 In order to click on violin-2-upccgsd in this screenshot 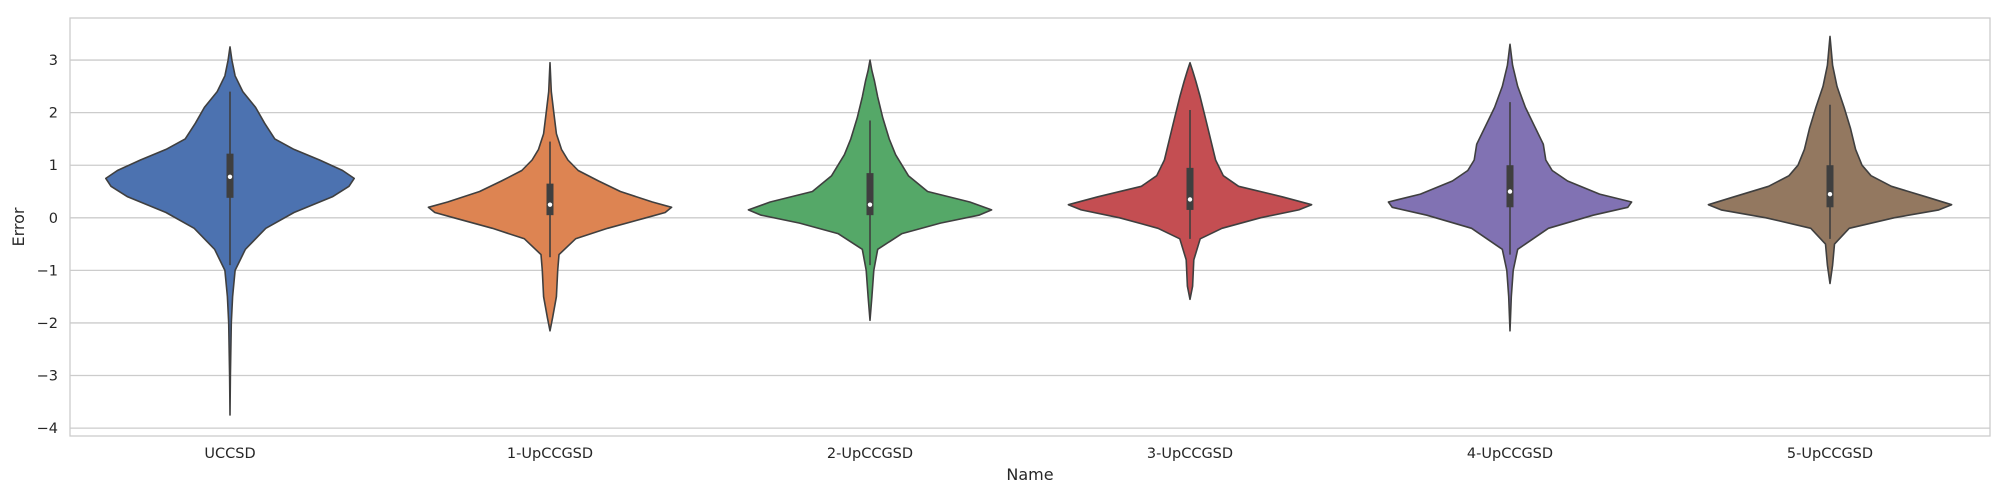, I will do `click(870, 190)`.